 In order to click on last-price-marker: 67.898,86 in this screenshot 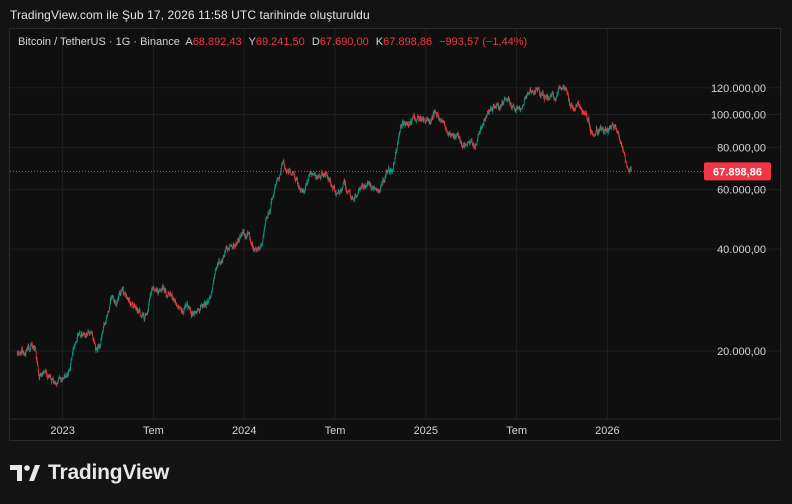, I will do `click(390, 171)`.